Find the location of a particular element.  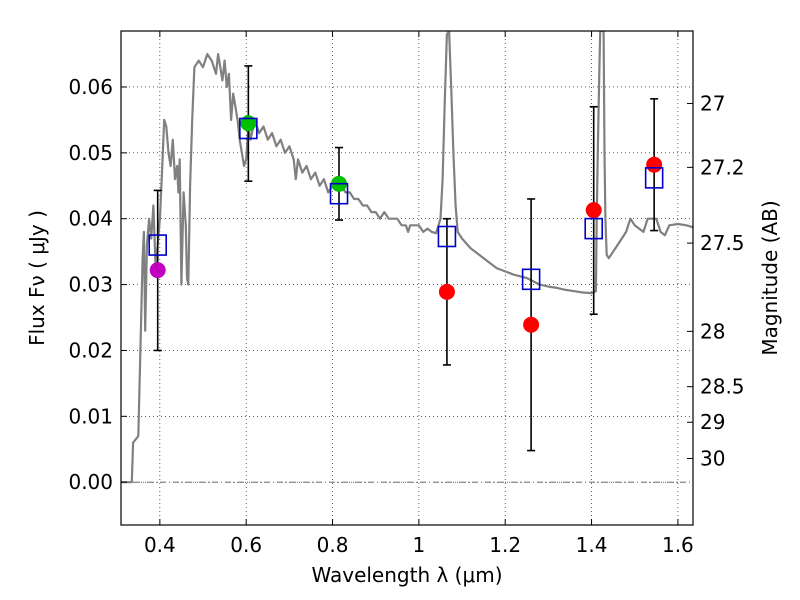

y-tick-label-4: 0.04 is located at coordinates (90, 219).